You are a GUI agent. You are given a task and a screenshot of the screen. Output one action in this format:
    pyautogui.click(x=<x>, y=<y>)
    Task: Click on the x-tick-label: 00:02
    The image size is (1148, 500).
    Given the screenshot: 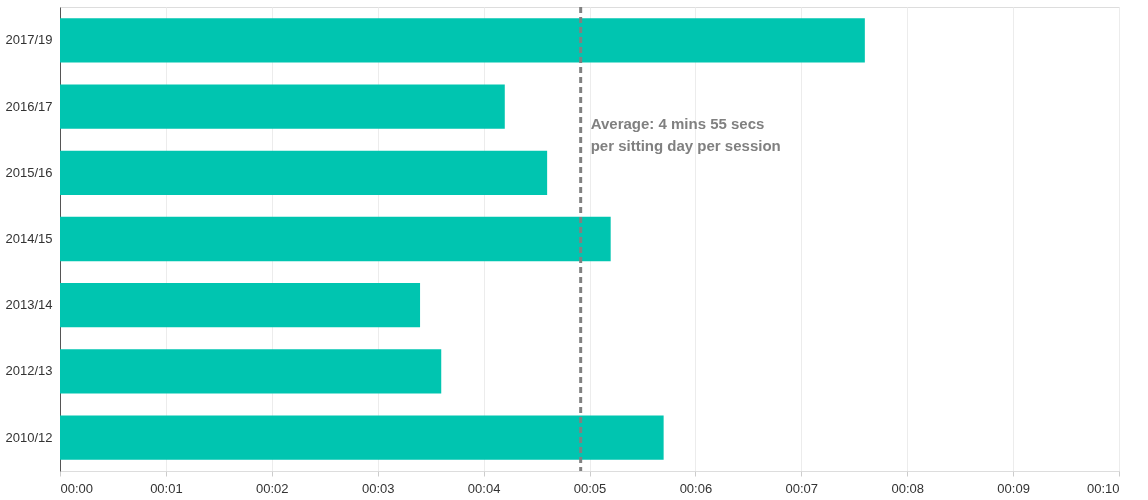 What is the action you would take?
    pyautogui.click(x=272, y=488)
    